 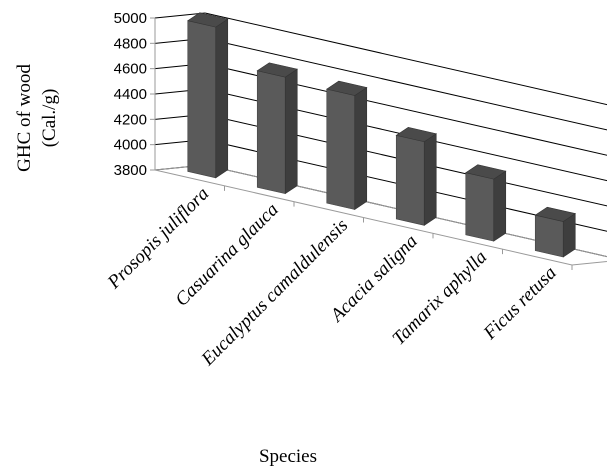 What do you see at coordinates (373, 279) in the screenshot?
I see `x-category-label: Acacia saligna` at bounding box center [373, 279].